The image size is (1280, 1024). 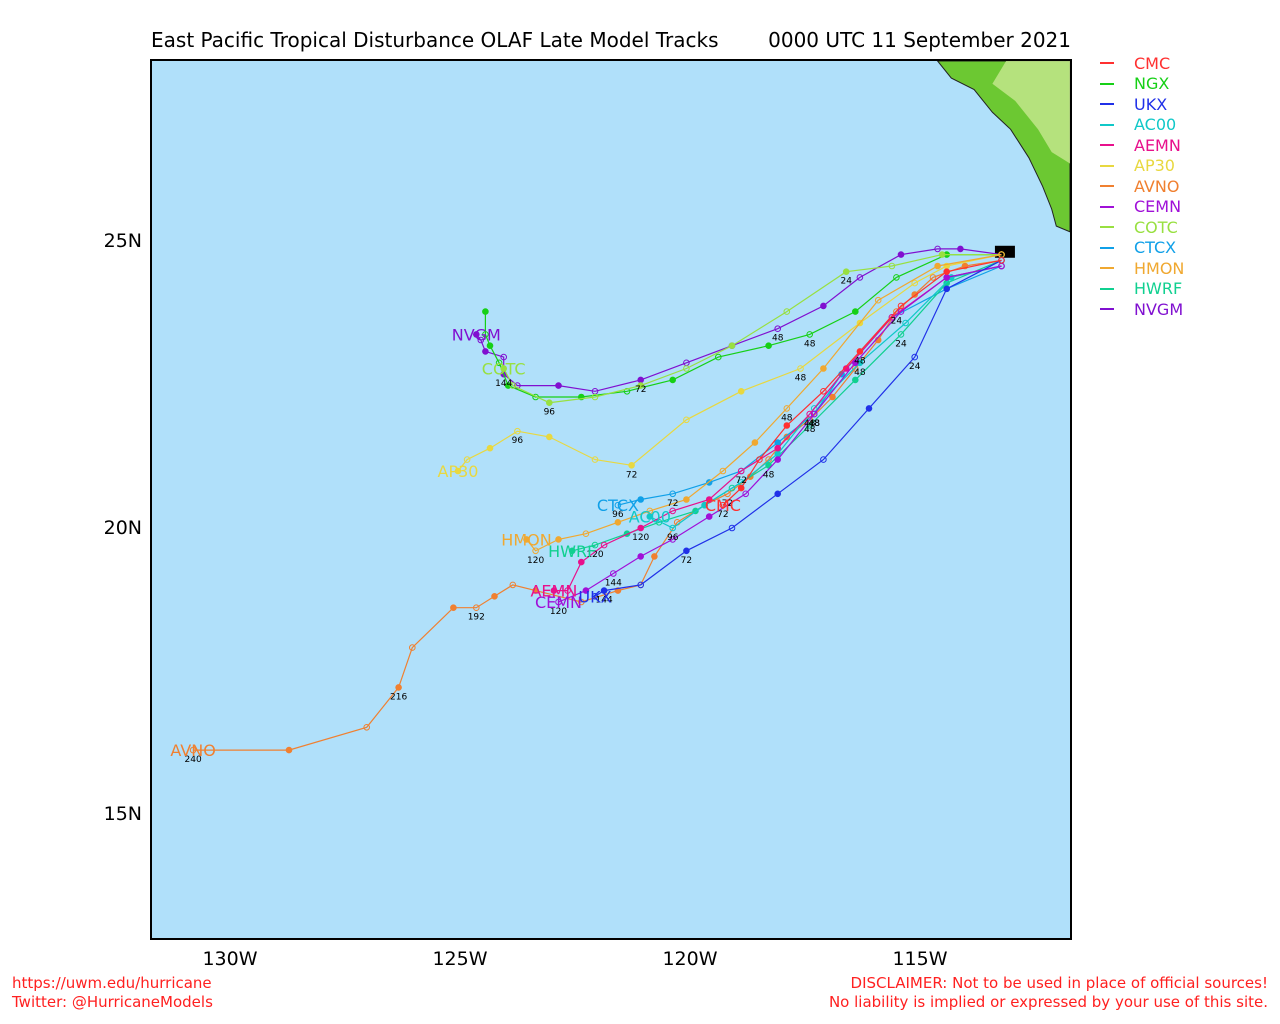 What do you see at coordinates (640, 538) in the screenshot?
I see `forecast-hour-label: 120` at bounding box center [640, 538].